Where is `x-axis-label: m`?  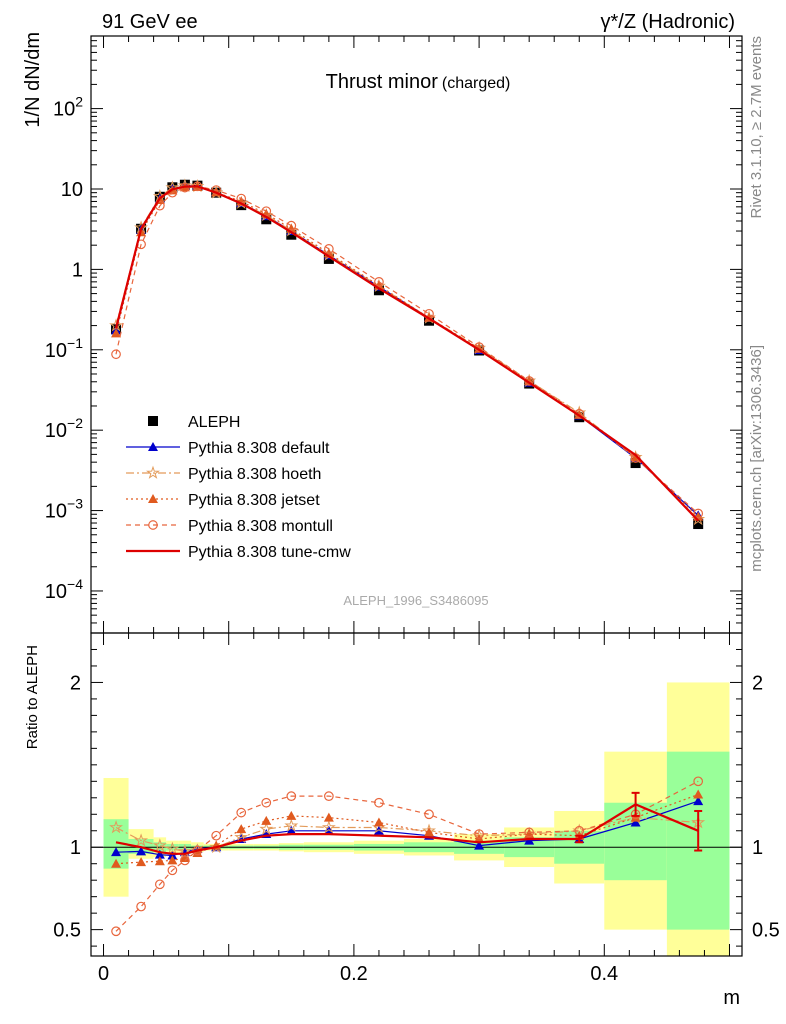 x-axis-label: m is located at coordinates (731, 998).